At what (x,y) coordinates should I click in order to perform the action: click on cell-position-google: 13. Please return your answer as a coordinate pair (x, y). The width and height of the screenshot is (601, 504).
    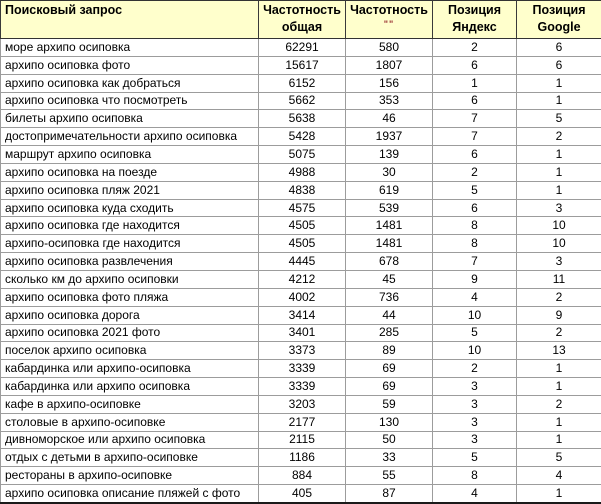
    Looking at the image, I should click on (559, 351).